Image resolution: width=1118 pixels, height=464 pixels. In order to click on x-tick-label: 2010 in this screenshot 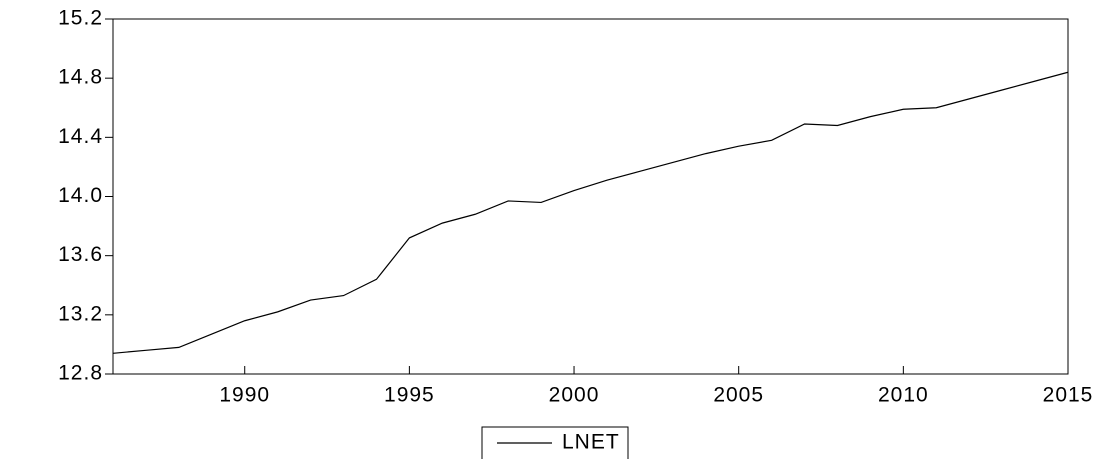, I will do `click(903, 395)`.